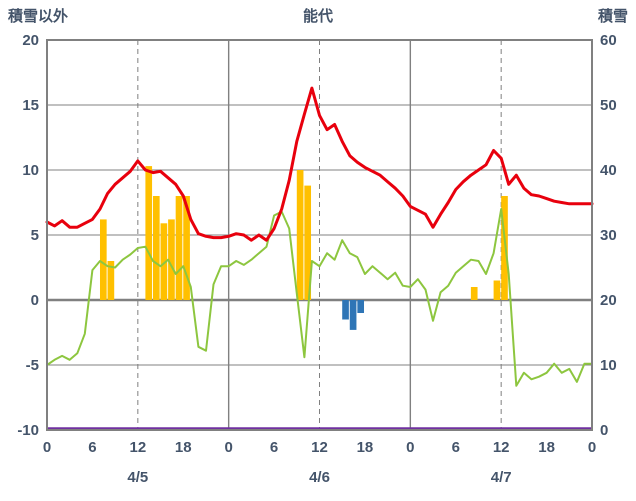 The image size is (636, 501). Describe the element at coordinates (608, 300) in the screenshot. I see `right-axis-tick: 20` at that location.